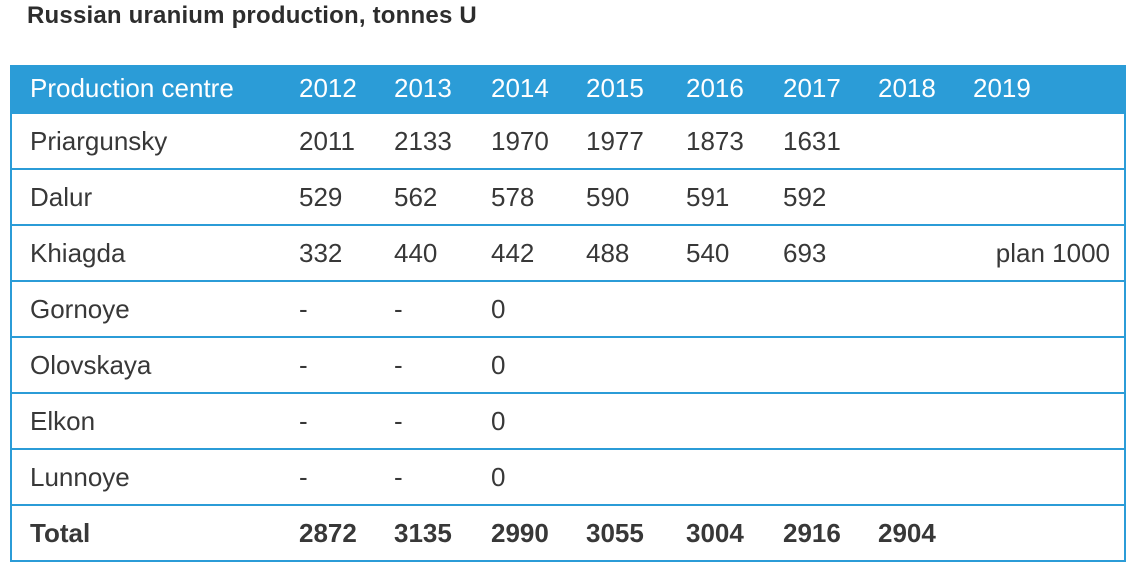 Image resolution: width=1146 pixels, height=577 pixels. Describe the element at coordinates (155, 252) in the screenshot. I see `row-label: Khiagda` at that location.